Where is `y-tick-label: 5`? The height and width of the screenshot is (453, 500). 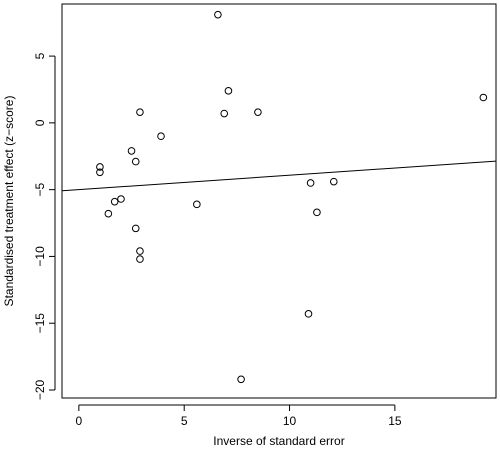
y-tick-label: 5 is located at coordinates (40, 55).